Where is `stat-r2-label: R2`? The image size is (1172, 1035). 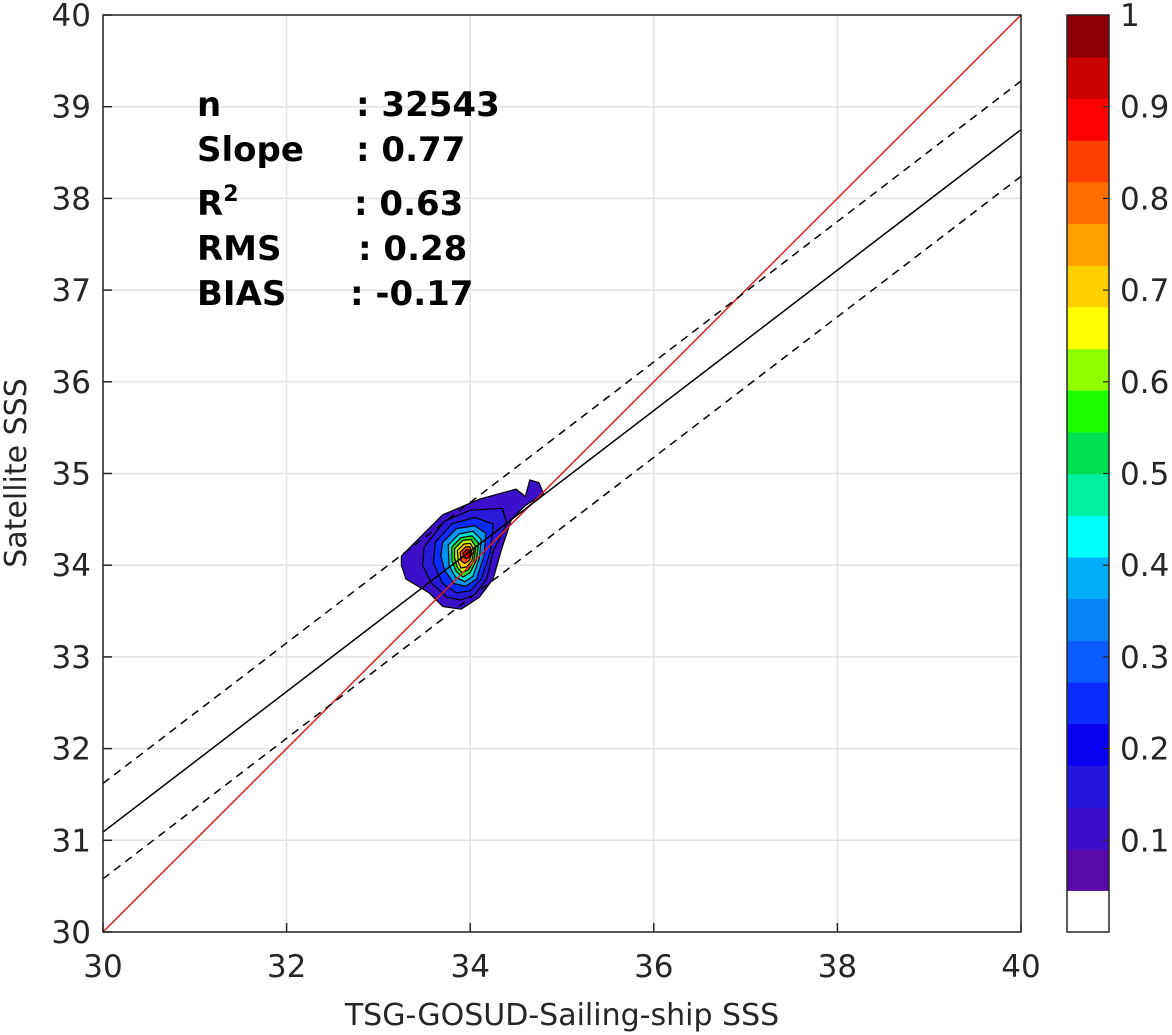 stat-r2-label: R2 is located at coordinates (218, 203).